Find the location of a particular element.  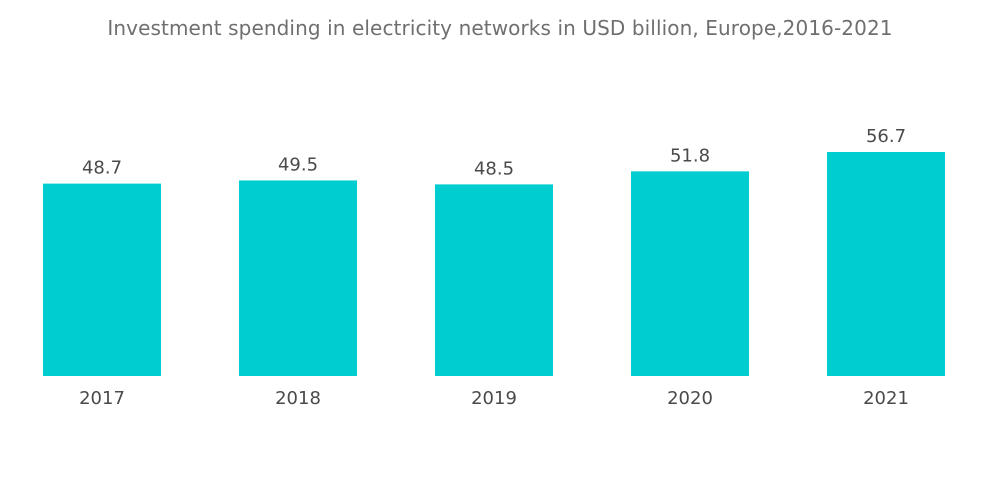

bar-2019 is located at coordinates (494, 280).